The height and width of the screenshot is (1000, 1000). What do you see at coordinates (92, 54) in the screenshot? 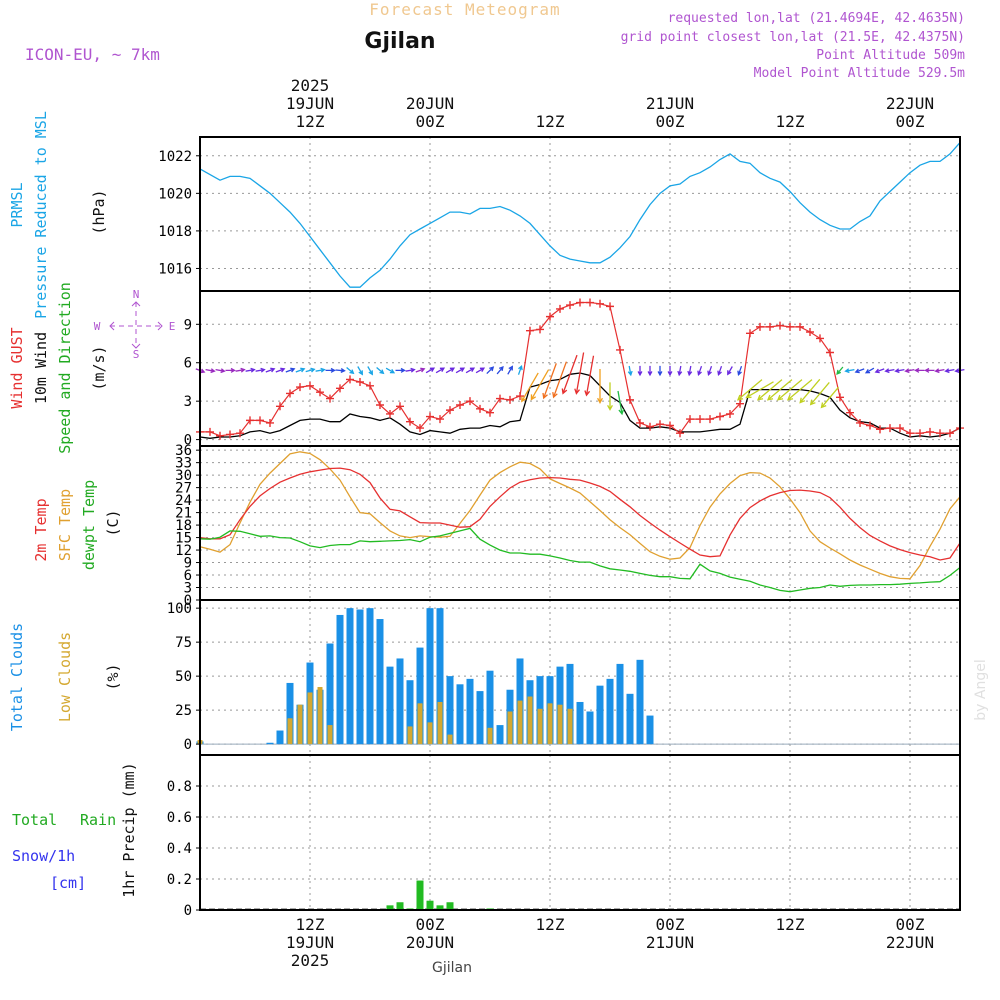
I see `model-label: ICON-EU, ~ 7km` at bounding box center [92, 54].